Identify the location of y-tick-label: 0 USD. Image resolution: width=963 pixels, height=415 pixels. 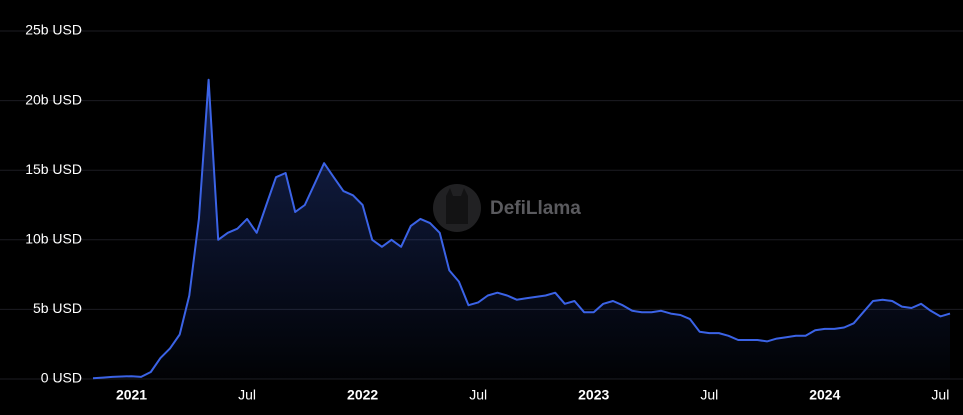
(61, 378).